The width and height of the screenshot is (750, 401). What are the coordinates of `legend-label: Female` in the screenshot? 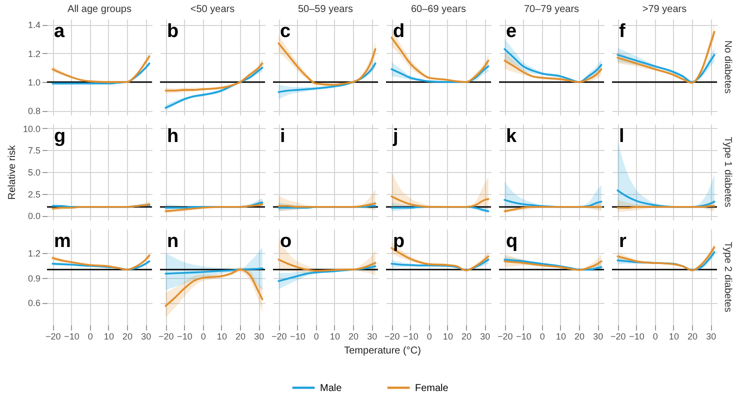 It's located at (432, 388).